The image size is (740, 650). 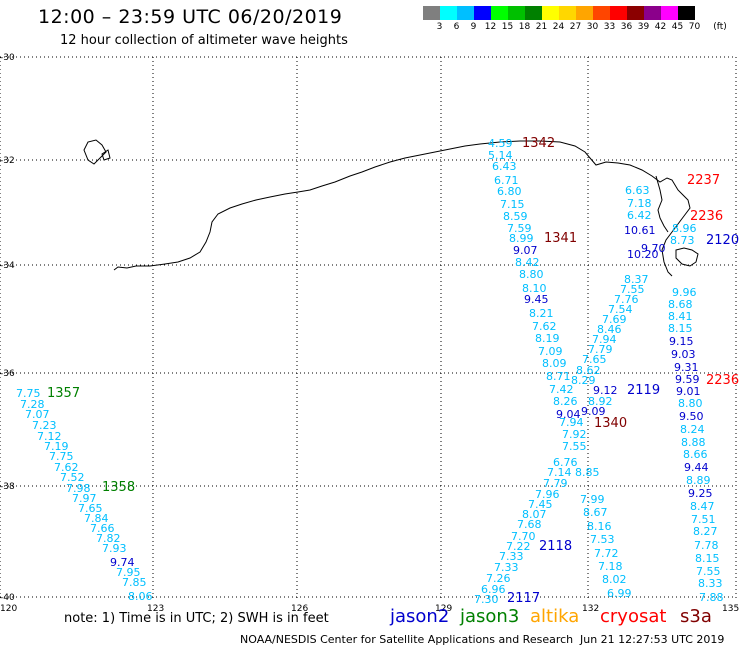 What do you see at coordinates (515, 216) in the screenshot?
I see `wave-height-value: 8.59` at bounding box center [515, 216].